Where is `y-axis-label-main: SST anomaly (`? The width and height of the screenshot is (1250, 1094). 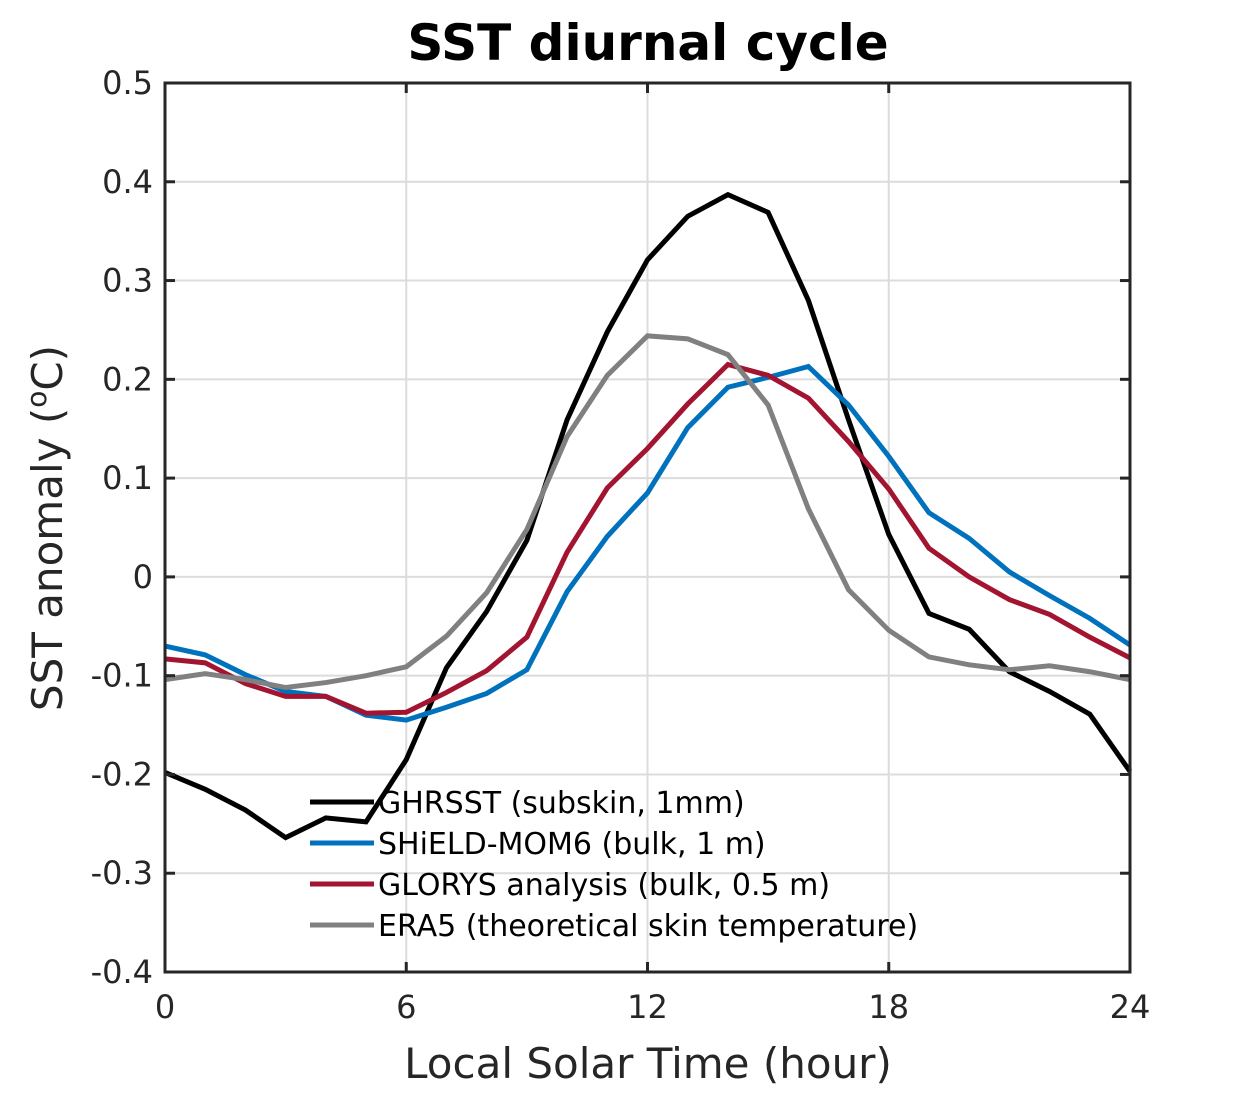 y-axis-label-main: SST anomaly ( is located at coordinates (47, 559).